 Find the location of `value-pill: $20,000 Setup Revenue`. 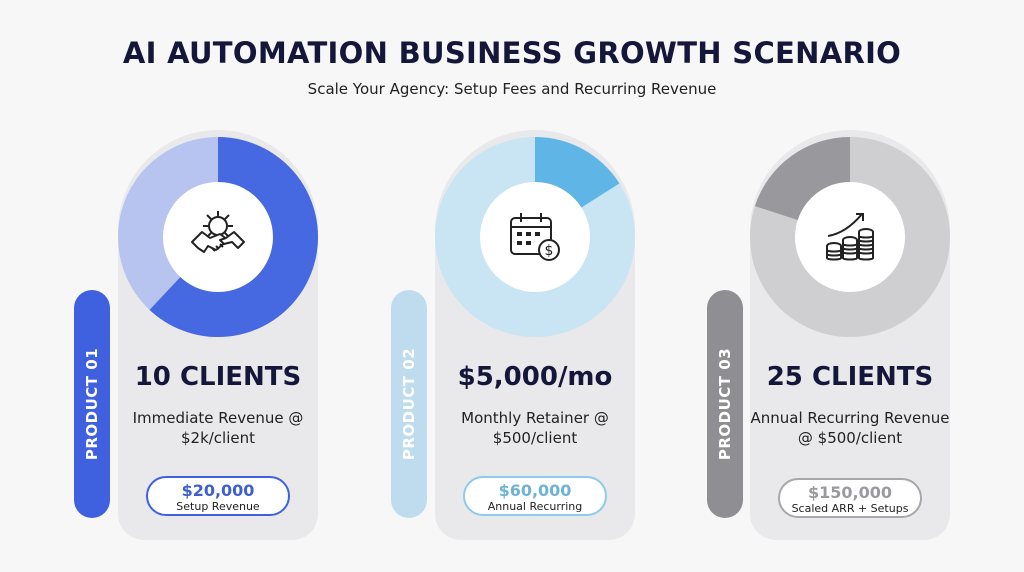

value-pill: $20,000 Setup Revenue is located at coordinates (218, 496).